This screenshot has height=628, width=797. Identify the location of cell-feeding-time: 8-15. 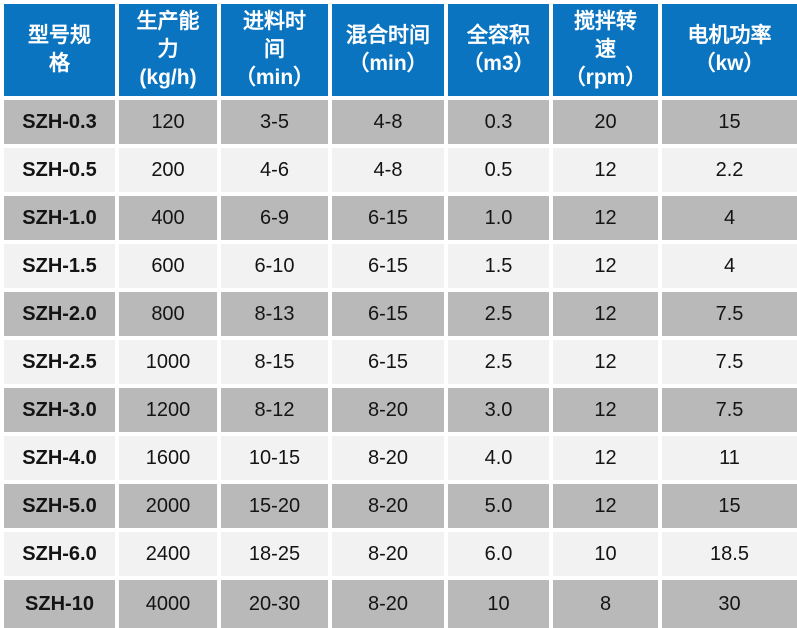
(274, 362).